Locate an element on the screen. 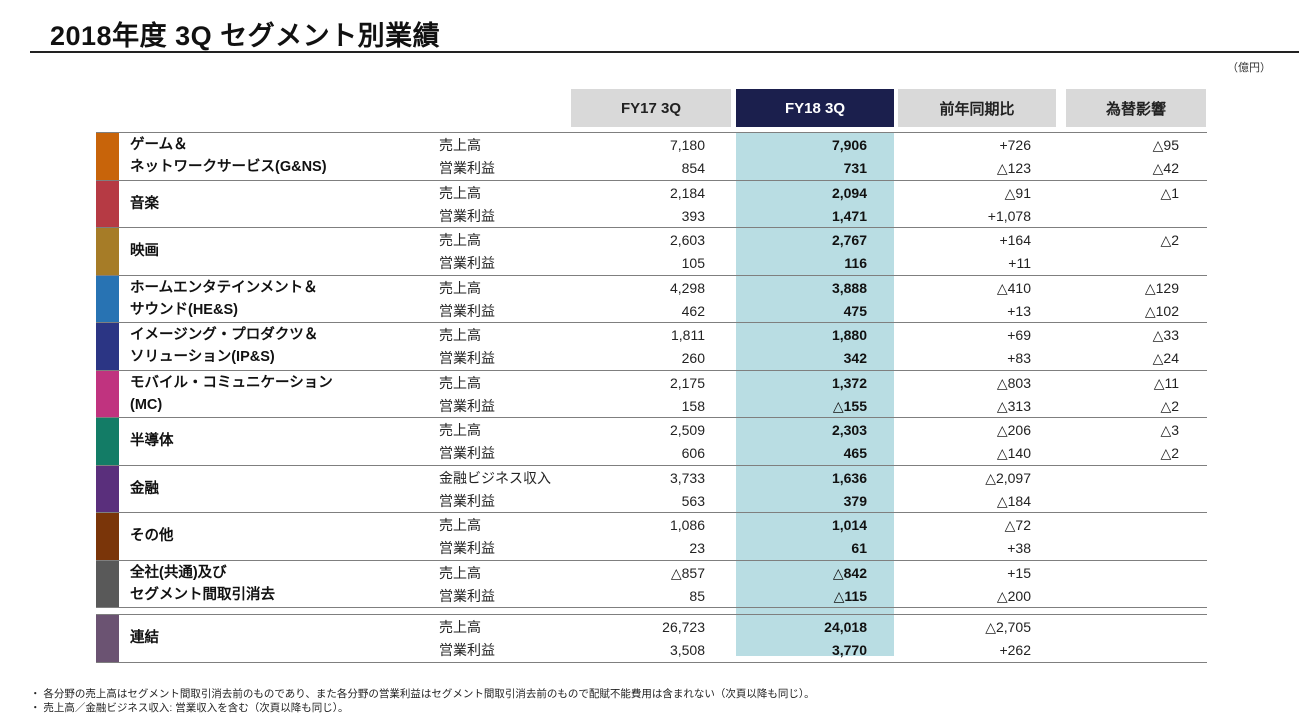 Image resolution: width=1299 pixels, height=721 pixels. value-yoy: +262 is located at coordinates (1015, 650).